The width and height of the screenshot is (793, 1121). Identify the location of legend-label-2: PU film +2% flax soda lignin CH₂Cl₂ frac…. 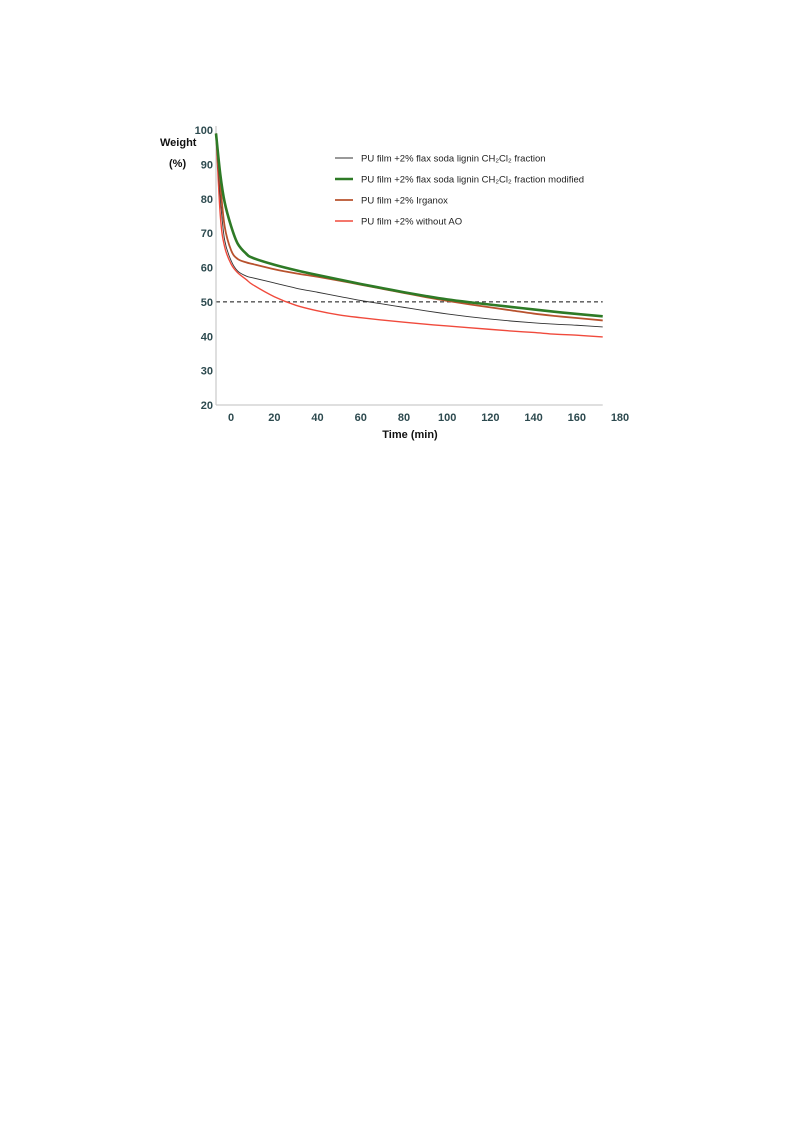
(472, 180).